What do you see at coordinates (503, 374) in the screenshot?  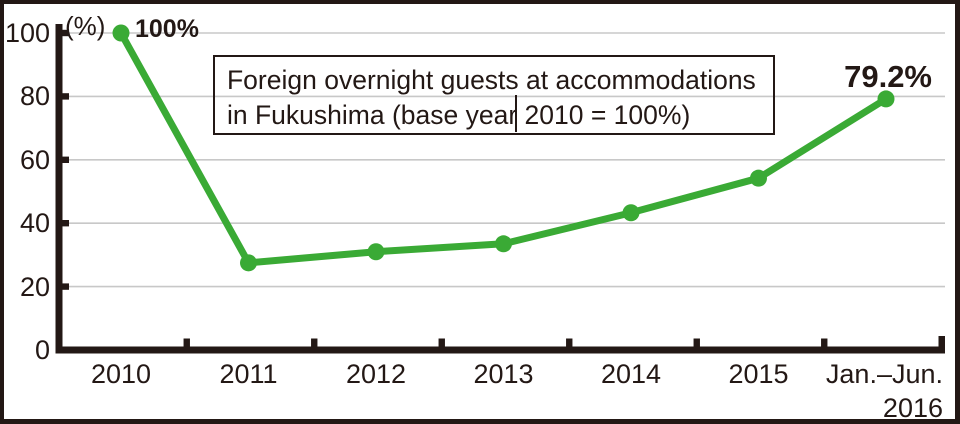 I see `x-axis-category-label: 2013` at bounding box center [503, 374].